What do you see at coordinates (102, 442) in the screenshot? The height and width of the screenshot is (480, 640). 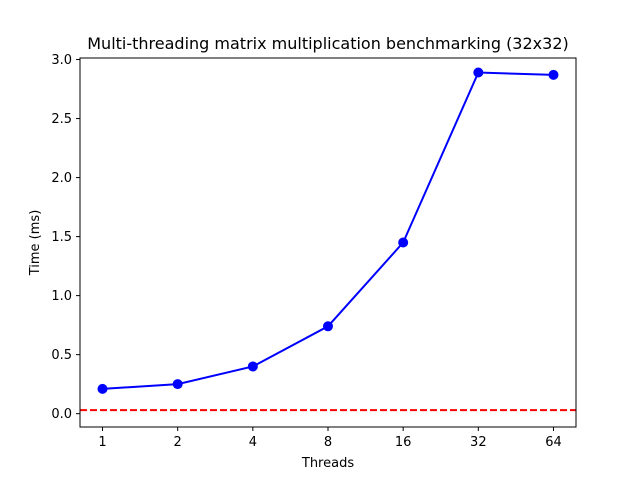 I see `x-tick-label: 1` at bounding box center [102, 442].